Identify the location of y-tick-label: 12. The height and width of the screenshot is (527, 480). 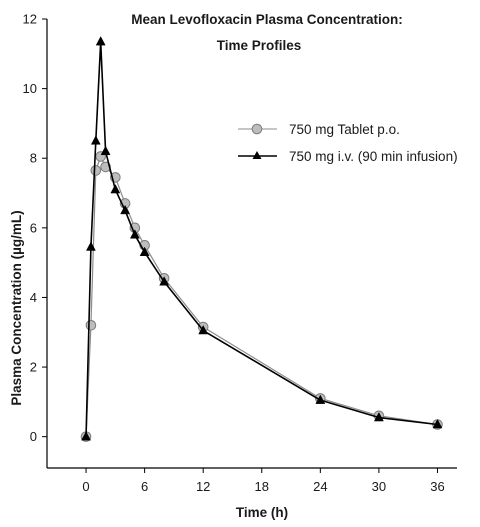
(30, 19).